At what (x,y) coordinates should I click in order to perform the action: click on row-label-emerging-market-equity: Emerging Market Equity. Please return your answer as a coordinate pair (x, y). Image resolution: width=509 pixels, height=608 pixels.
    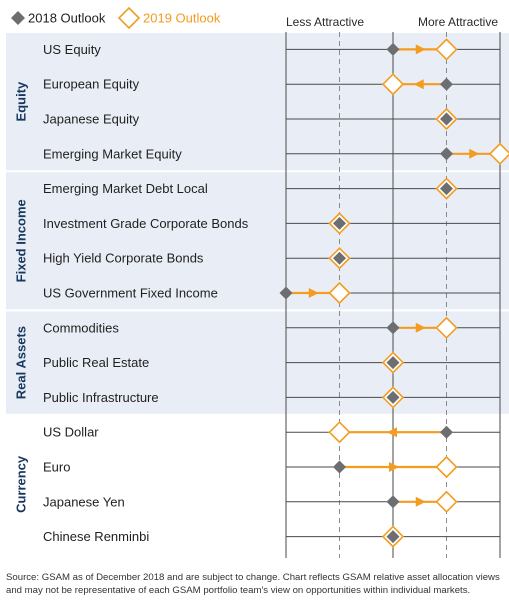
    Looking at the image, I should click on (112, 153).